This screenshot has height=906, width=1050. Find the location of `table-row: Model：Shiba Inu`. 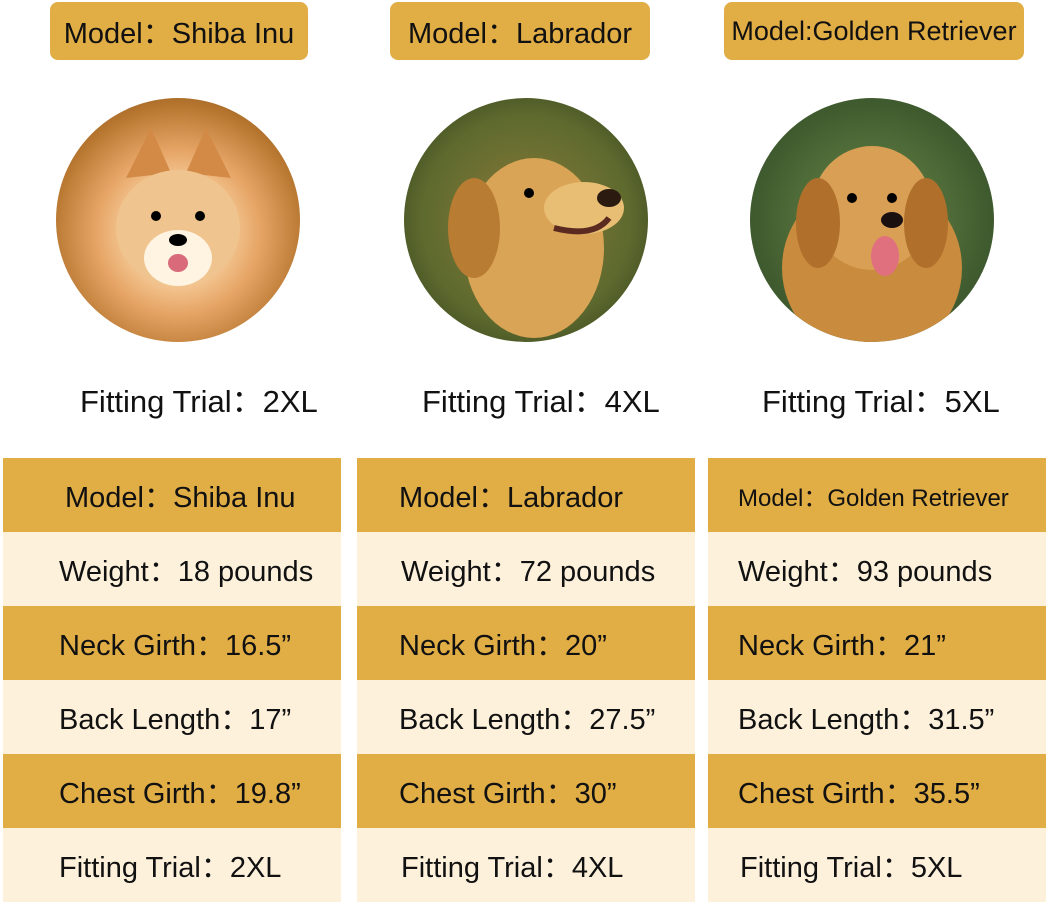

table-row: Model：Shiba Inu is located at coordinates (172, 495).